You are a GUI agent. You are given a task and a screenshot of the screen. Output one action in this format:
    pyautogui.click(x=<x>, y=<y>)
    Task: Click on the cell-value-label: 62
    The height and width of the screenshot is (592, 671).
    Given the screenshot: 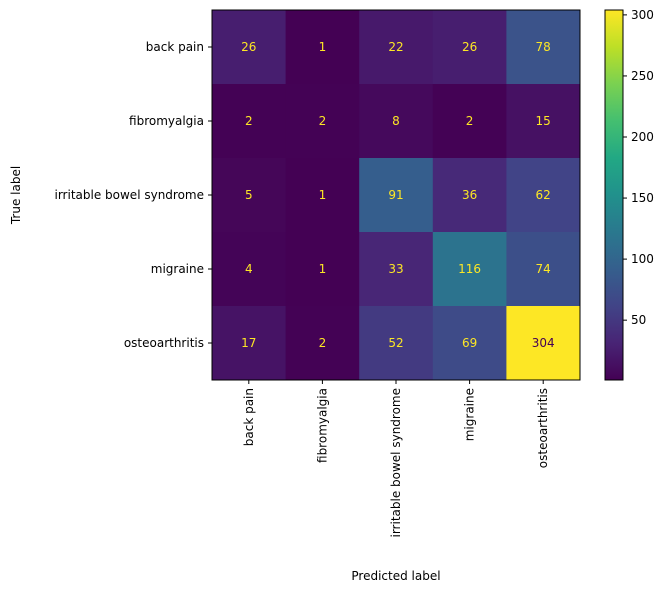 What is the action you would take?
    pyautogui.click(x=543, y=195)
    